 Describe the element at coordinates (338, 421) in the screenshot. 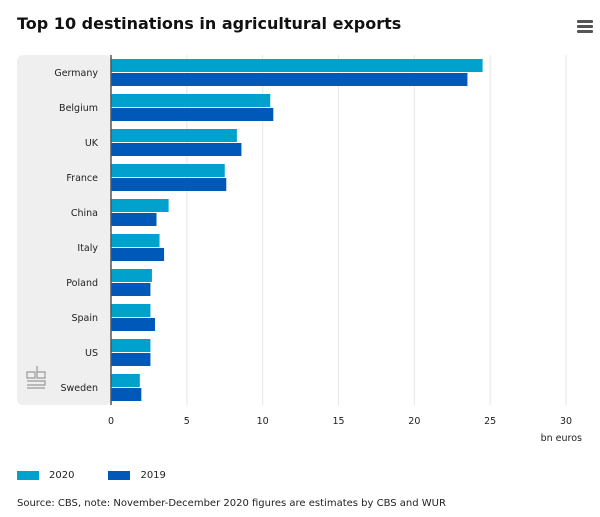

I see `x-tick-label: 15` at that location.